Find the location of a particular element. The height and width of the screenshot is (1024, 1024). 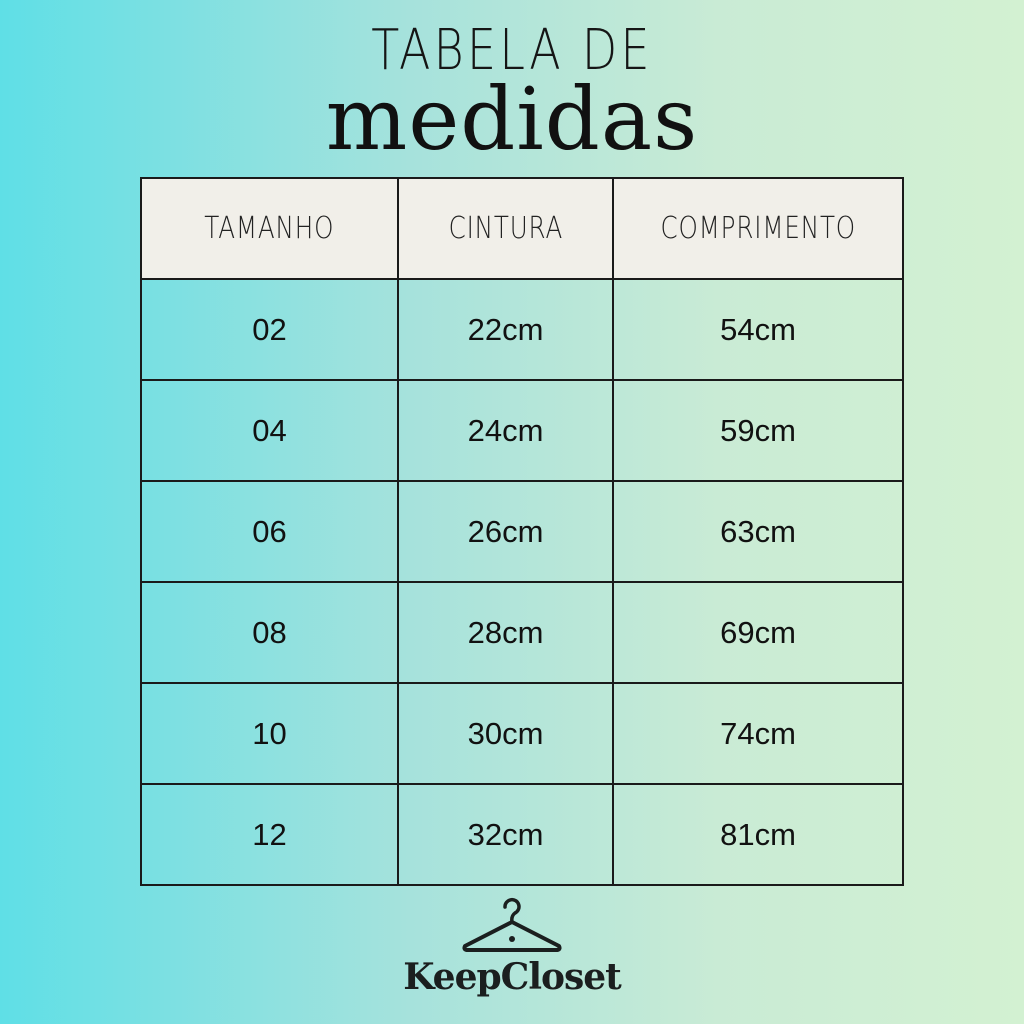

header-tamanho: TAMANHO is located at coordinates (269, 228).